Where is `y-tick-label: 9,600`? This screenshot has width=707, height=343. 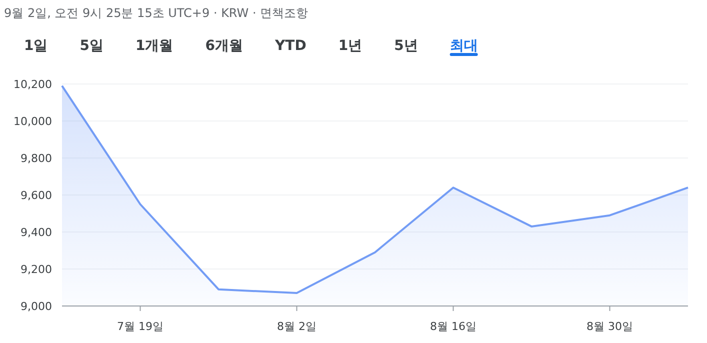
y-tick-label: 9,600 is located at coordinates (36, 195).